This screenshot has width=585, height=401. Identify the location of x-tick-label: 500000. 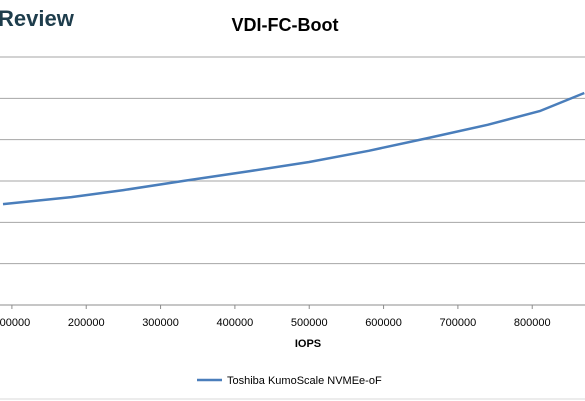
(309, 323).